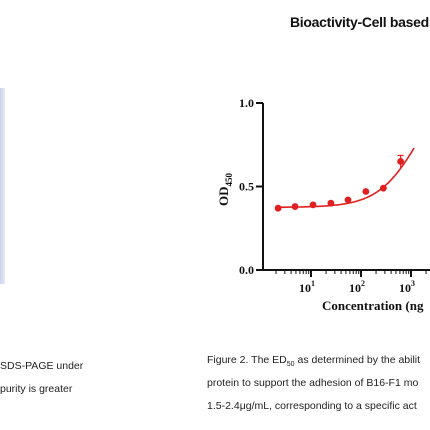 The image size is (430, 430). Describe the element at coordinates (357, 360) in the screenshot. I see `caption-text-cont: as determined by the abilit` at that location.